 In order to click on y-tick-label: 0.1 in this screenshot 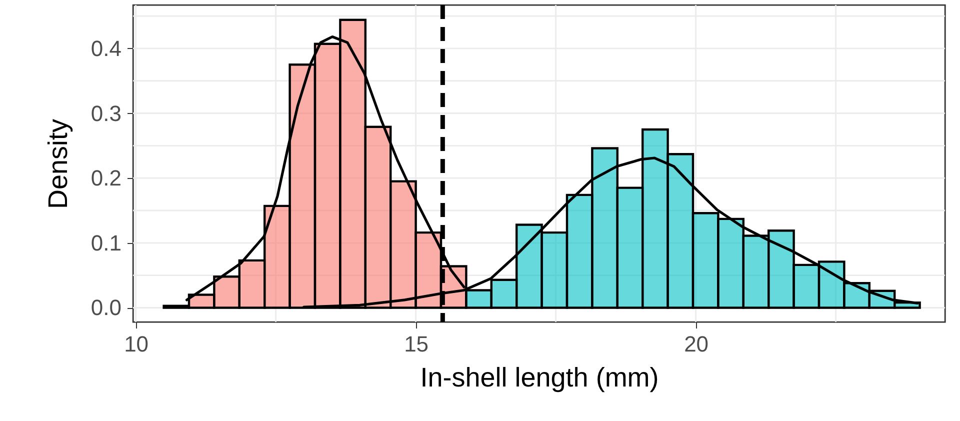, I will do `click(106, 243)`.